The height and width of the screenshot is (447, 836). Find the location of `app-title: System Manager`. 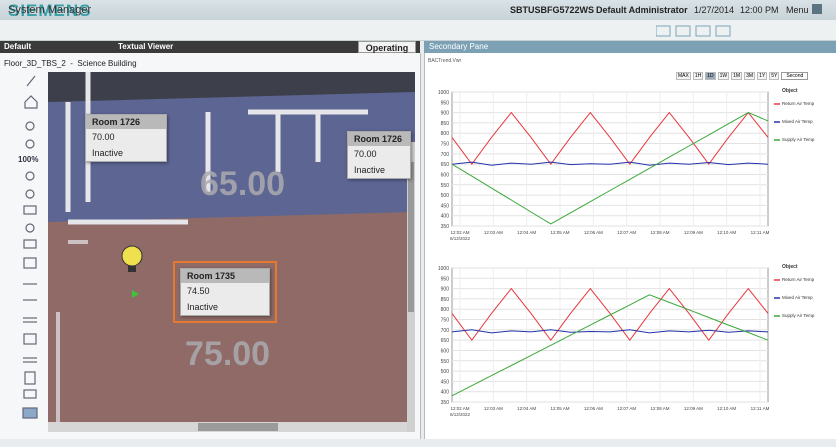

app-title: System Manager is located at coordinates (50, 10).